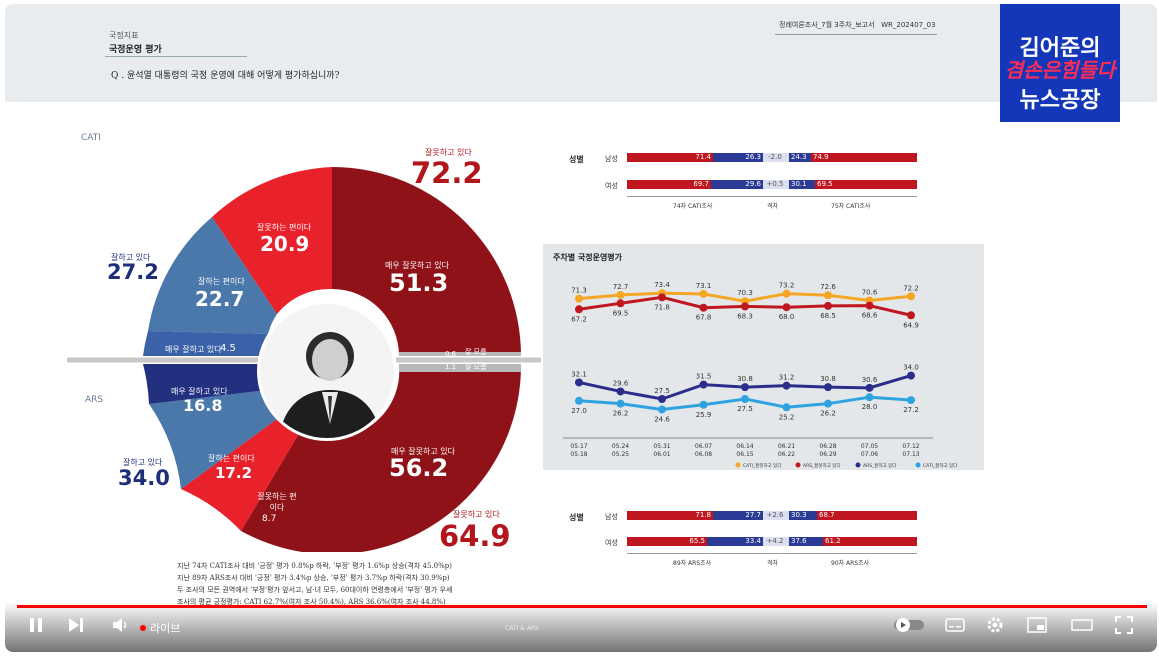  Describe the element at coordinates (277, 502) in the screenshot. I see `ars-somewhat-negative-label: 잘못하는 편이다` at that location.